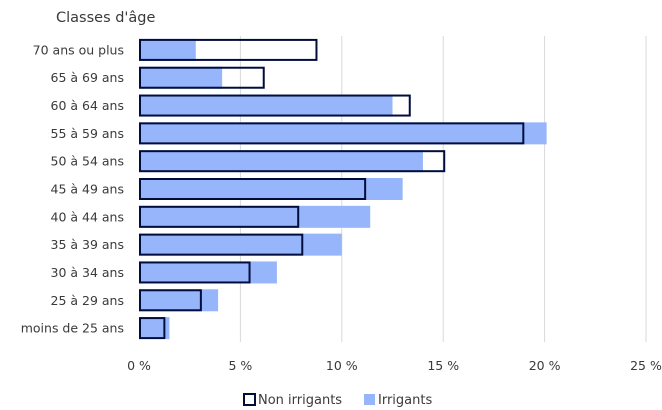 Image resolution: width=662 pixels, height=410 pixels. Describe the element at coordinates (300, 400) in the screenshot. I see `legend-label-non-irrigants: Non irrigants` at that location.